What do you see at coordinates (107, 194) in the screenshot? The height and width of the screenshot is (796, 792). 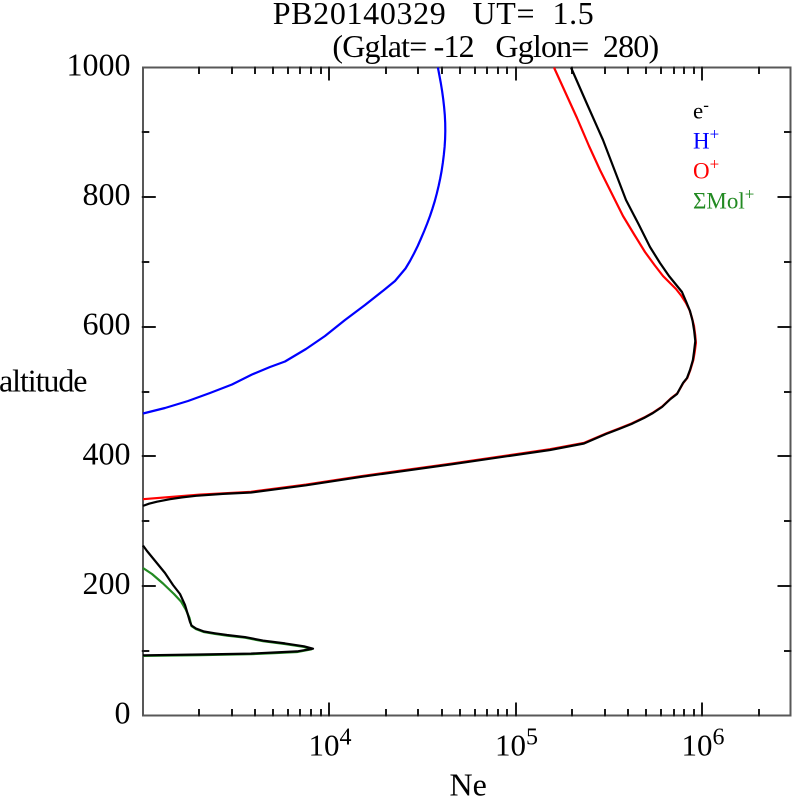 I see `svg-text: 800` at bounding box center [107, 194].